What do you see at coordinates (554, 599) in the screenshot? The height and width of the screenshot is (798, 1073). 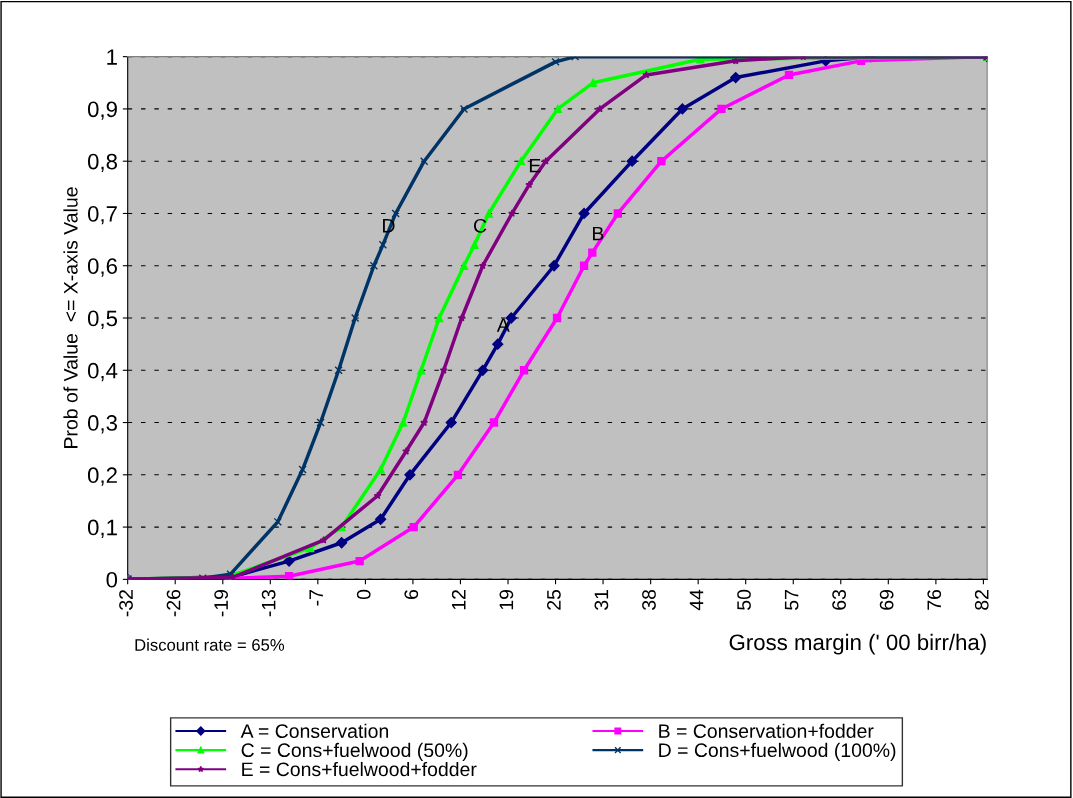 I see `x-tick-label: 25` at bounding box center [554, 599].